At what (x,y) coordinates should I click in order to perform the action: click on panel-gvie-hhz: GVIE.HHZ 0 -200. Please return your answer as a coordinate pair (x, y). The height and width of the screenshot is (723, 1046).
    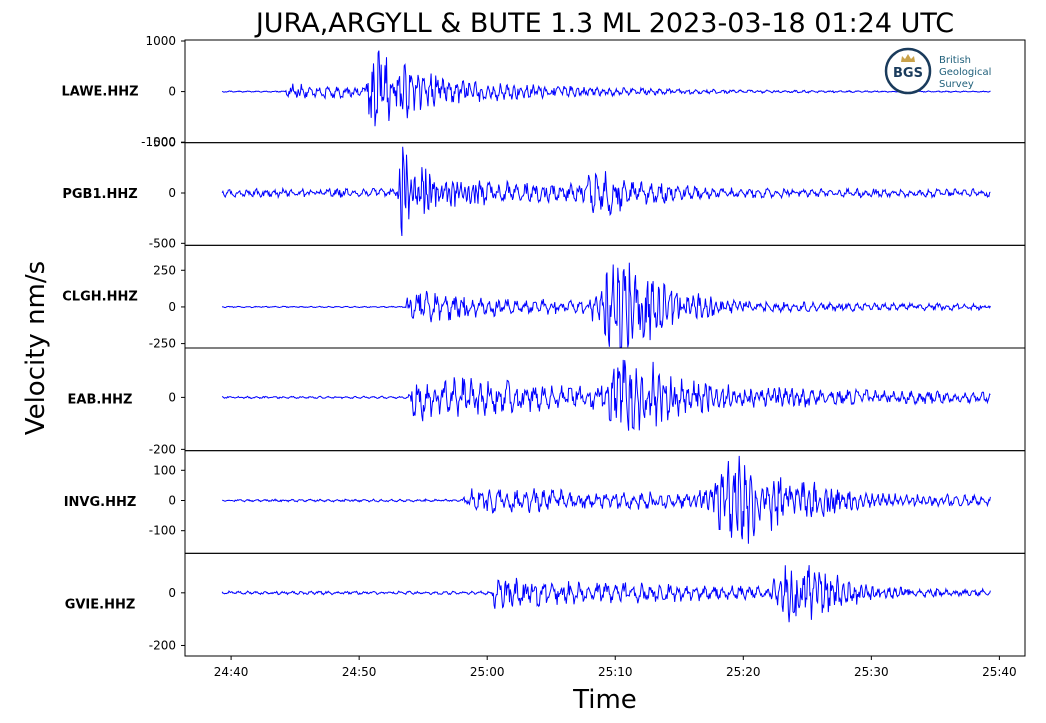
    Looking at the image, I should click on (545, 604).